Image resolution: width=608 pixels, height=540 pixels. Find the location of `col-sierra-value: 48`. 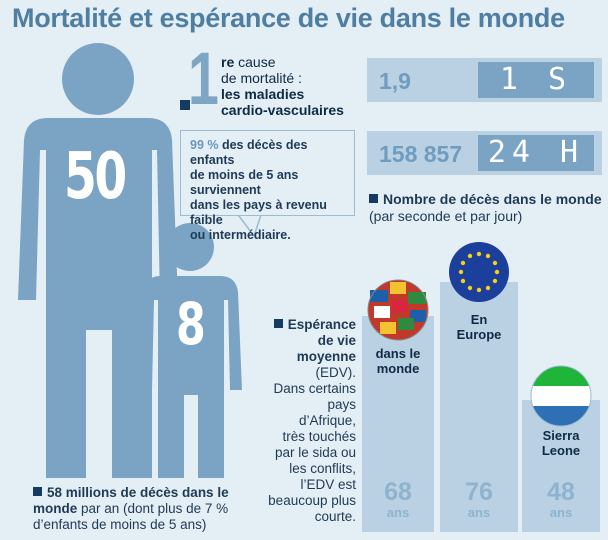

col-sierra-value: 48 is located at coordinates (561, 492).